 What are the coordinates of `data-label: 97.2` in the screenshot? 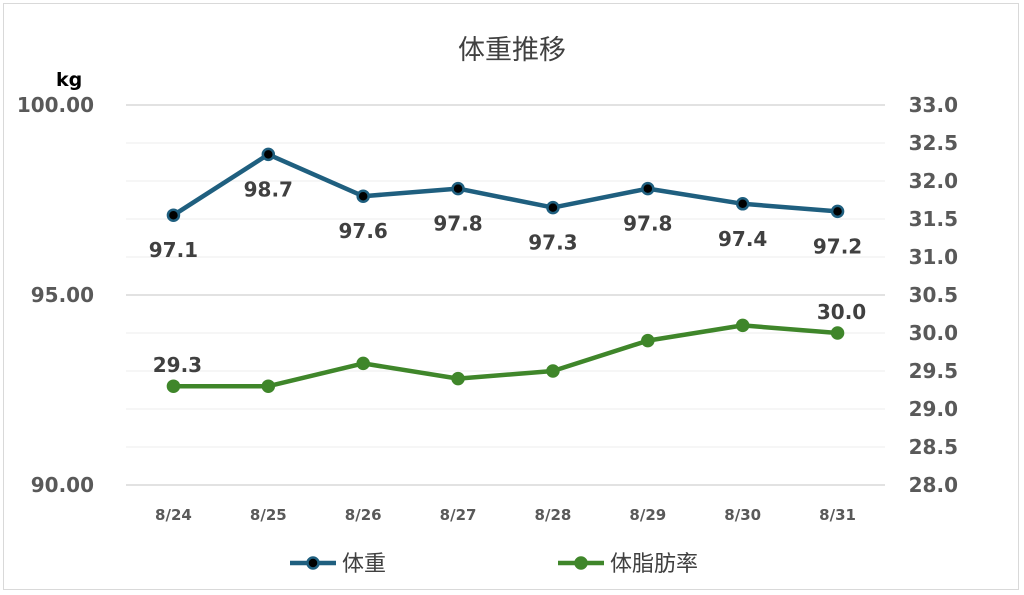 It's located at (837, 246).